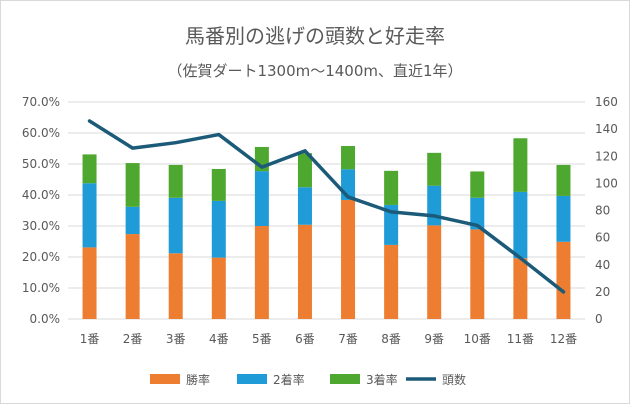  I want to click on x-axis-tick-label: 12番, so click(563, 339).